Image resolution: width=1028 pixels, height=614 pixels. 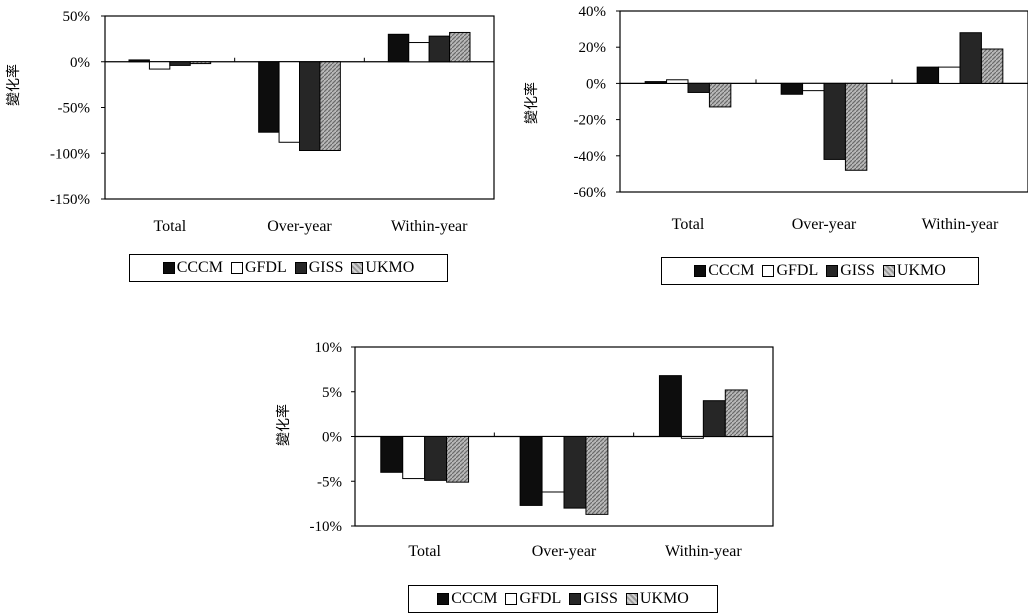 I want to click on y-tick-label: 10%, so click(x=329, y=348).